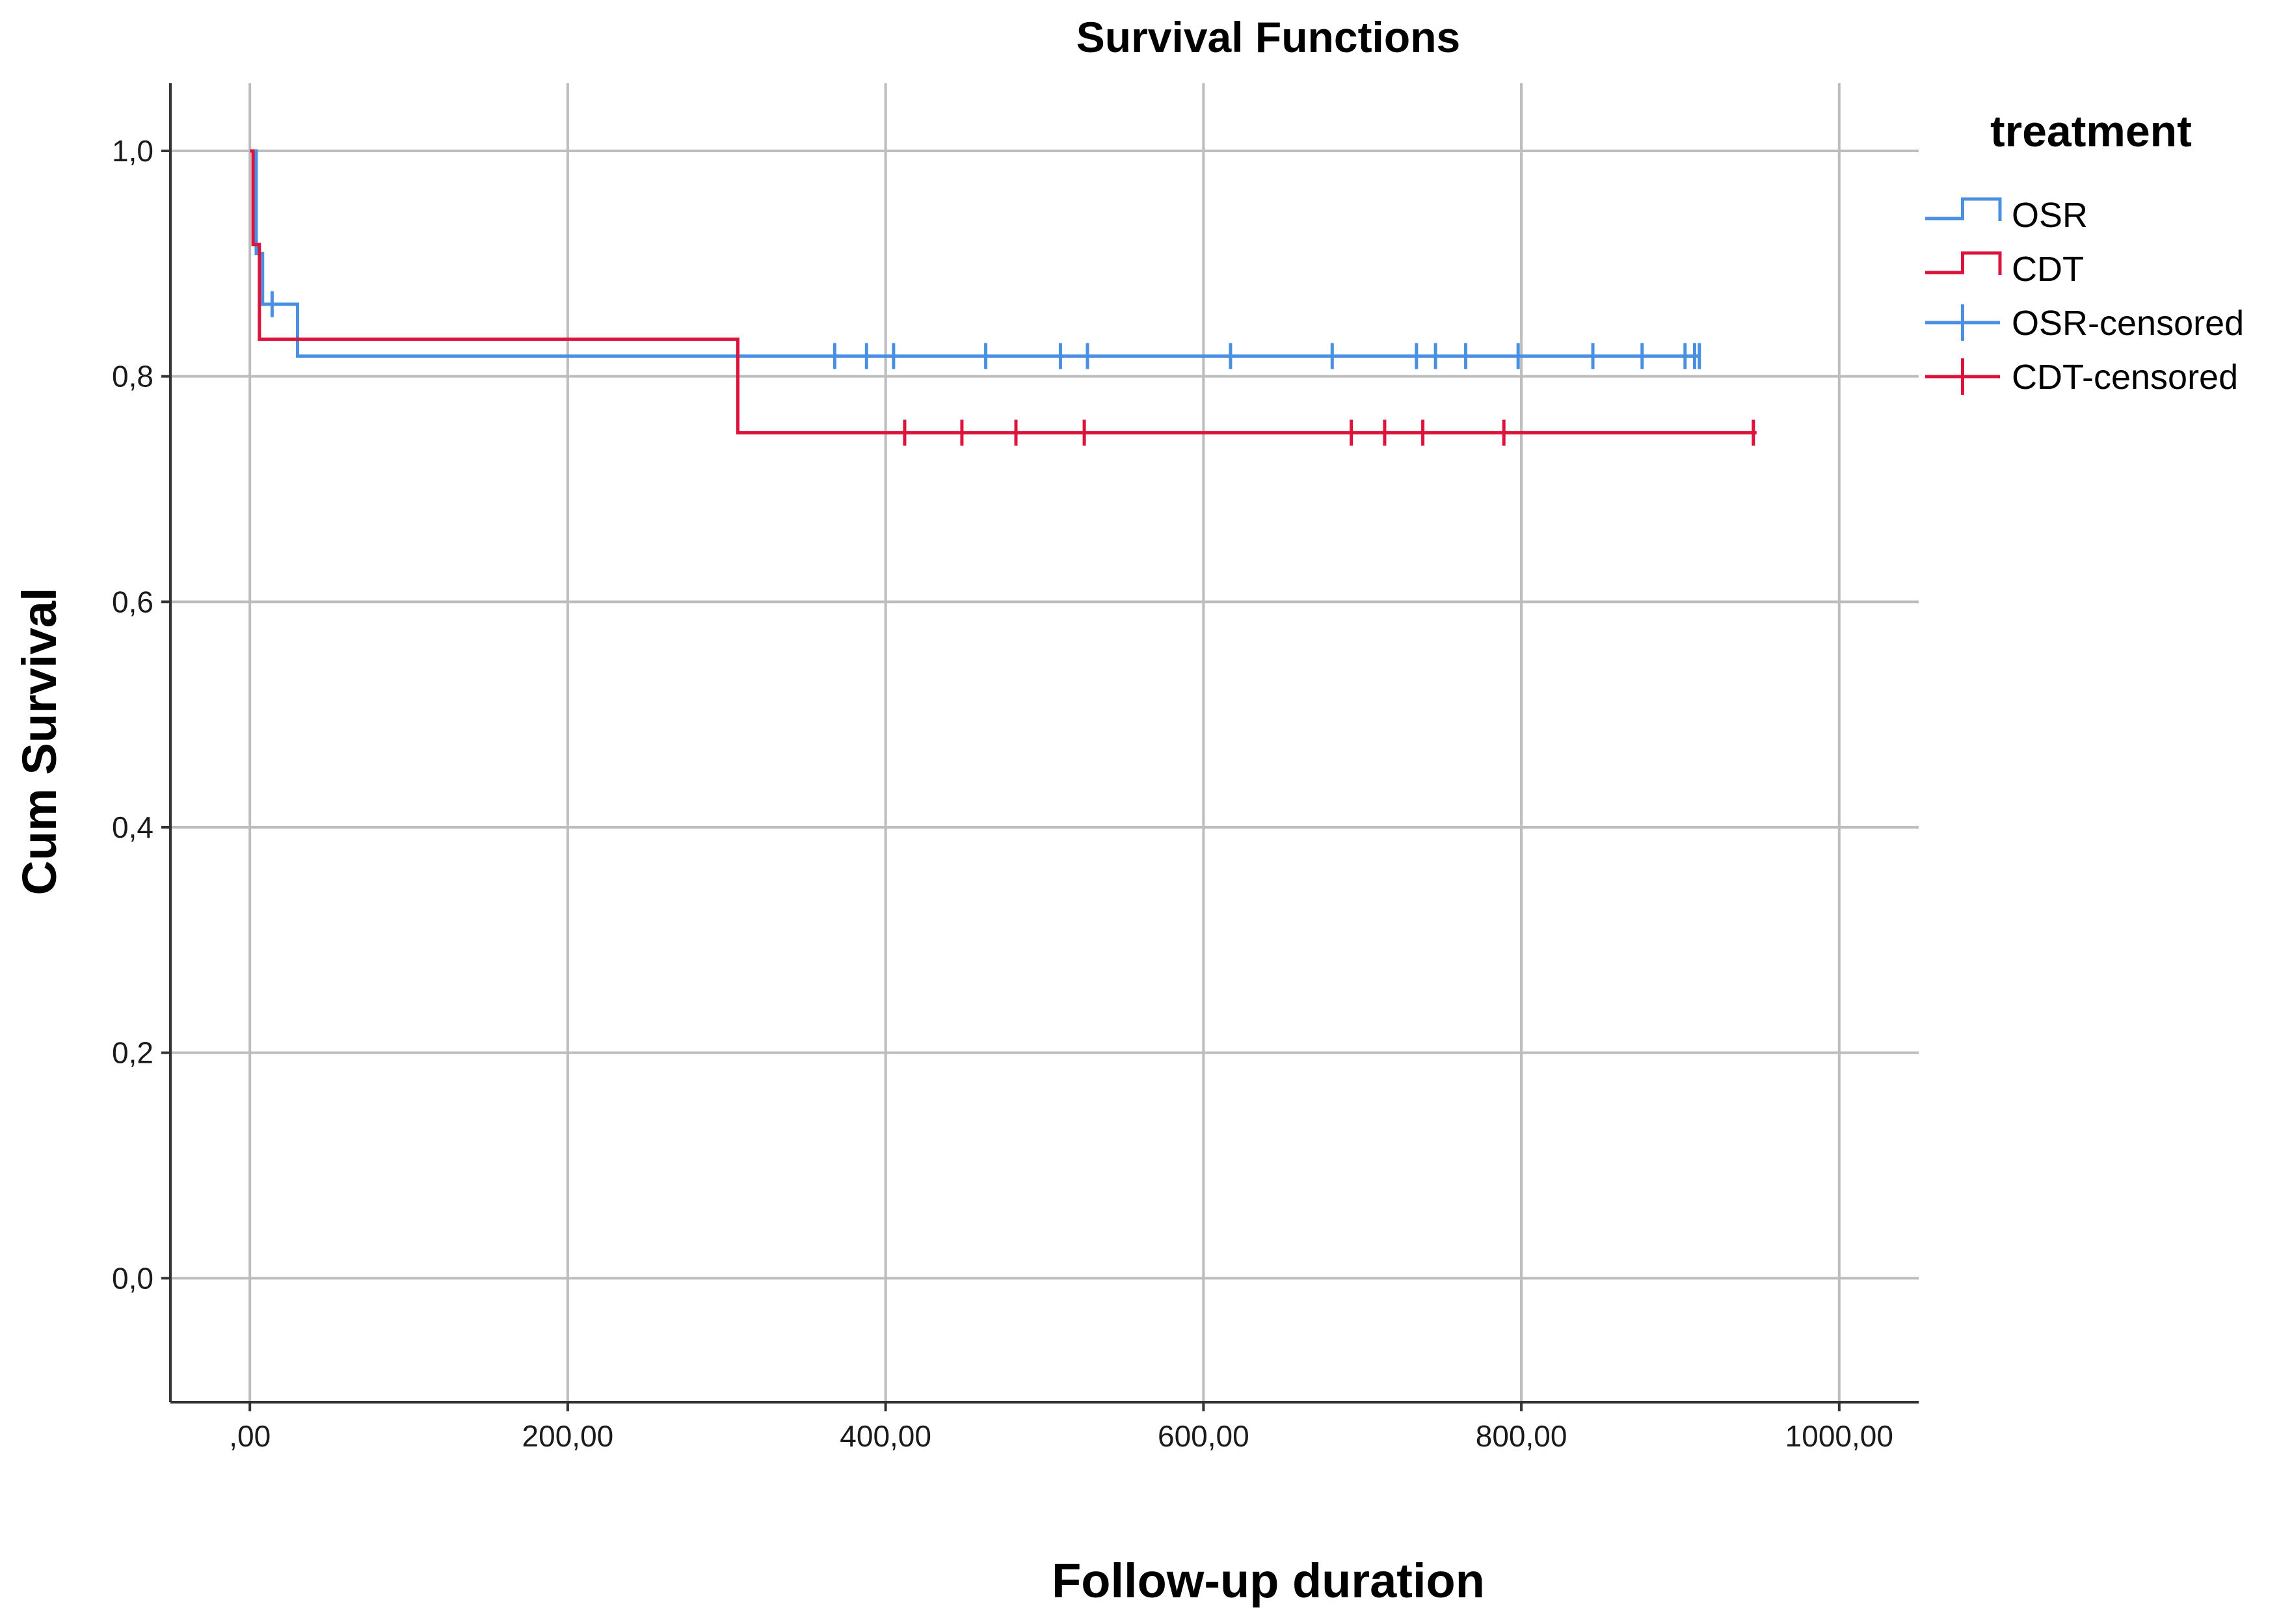 This screenshot has height=1624, width=2279. Describe the element at coordinates (2048, 269) in the screenshot. I see `legend-label-1: CDT` at that location.